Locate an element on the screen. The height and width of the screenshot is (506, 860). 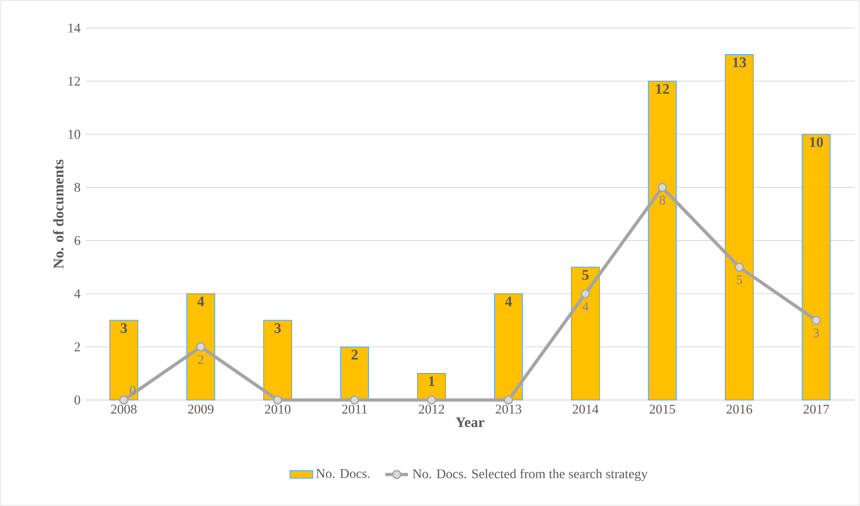
y-tick-label: 12 is located at coordinates (74, 81).